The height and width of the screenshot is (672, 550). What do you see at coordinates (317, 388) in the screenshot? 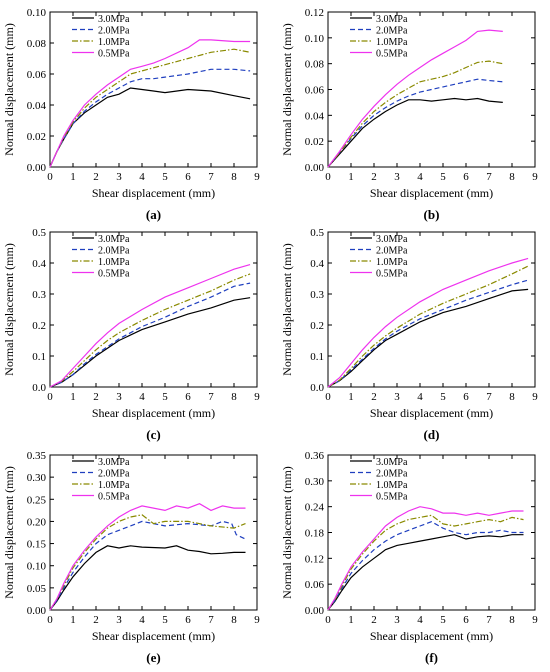
I see `y-tick-label: 0.0` at bounding box center [317, 388].